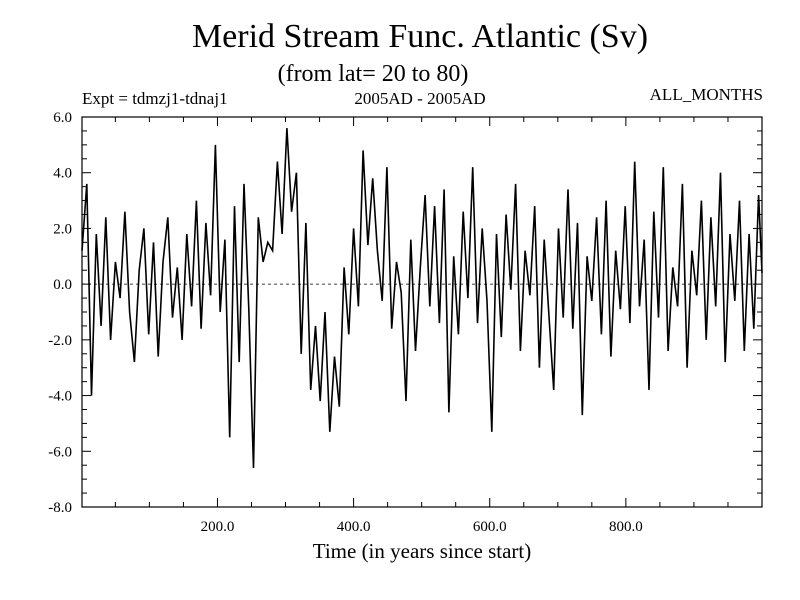  Describe the element at coordinates (60, 397) in the screenshot. I see `y-tick-label: -4.0` at that location.